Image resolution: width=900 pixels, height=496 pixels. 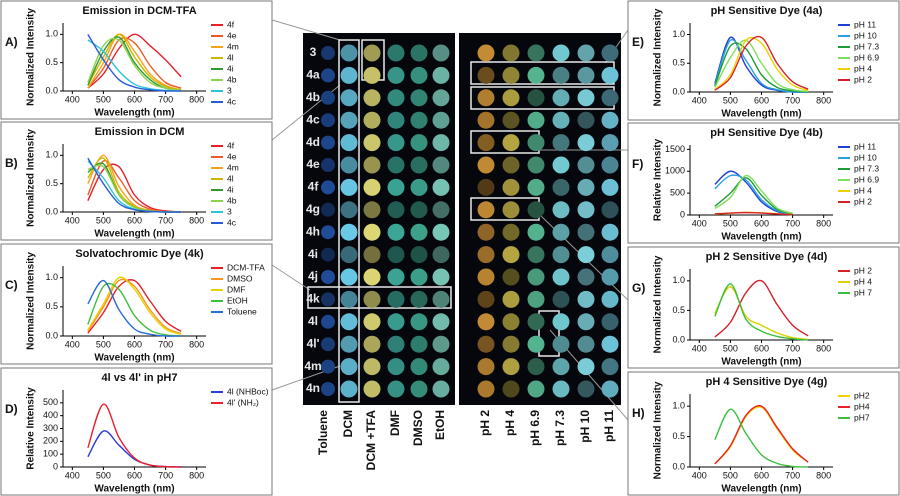 What do you see at coordinates (323, 432) in the screenshot?
I see `column-label: Toluene` at bounding box center [323, 432].